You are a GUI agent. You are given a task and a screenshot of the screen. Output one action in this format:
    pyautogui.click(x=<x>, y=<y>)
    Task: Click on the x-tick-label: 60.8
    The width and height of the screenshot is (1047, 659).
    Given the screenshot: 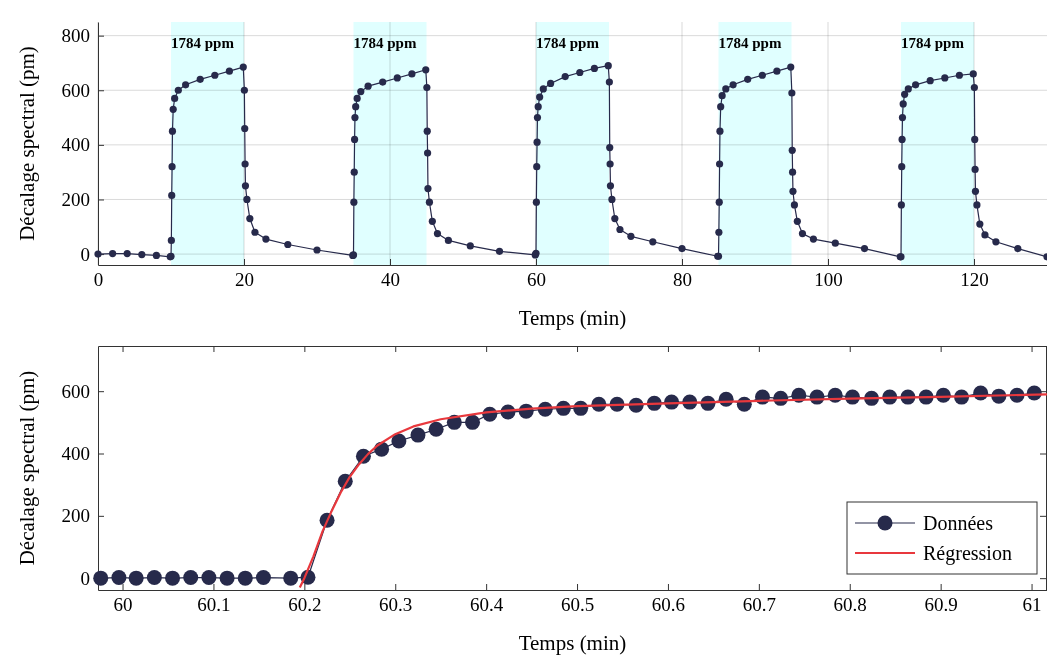 What is the action you would take?
    pyautogui.click(x=850, y=605)
    